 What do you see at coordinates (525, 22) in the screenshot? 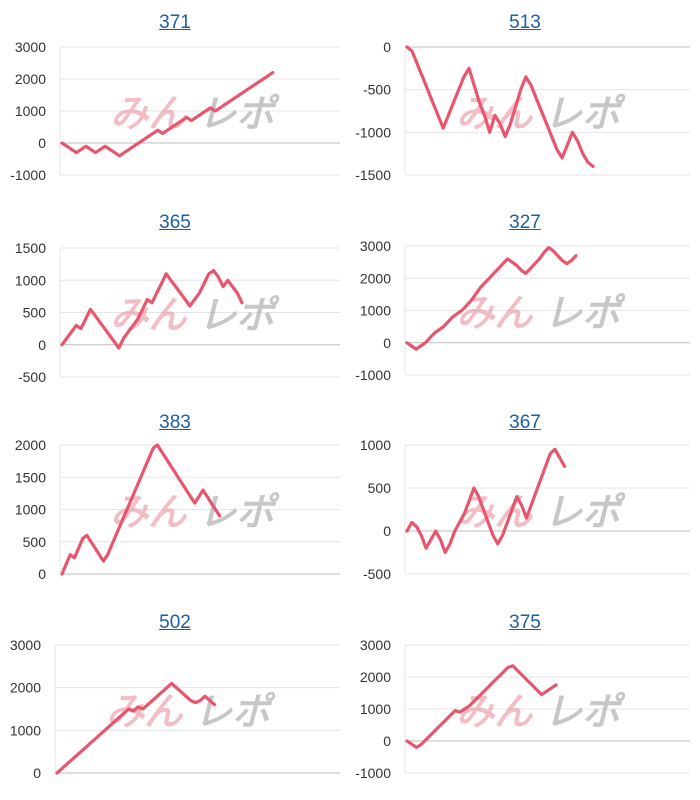
I see `chart-title-link: 513` at bounding box center [525, 22].